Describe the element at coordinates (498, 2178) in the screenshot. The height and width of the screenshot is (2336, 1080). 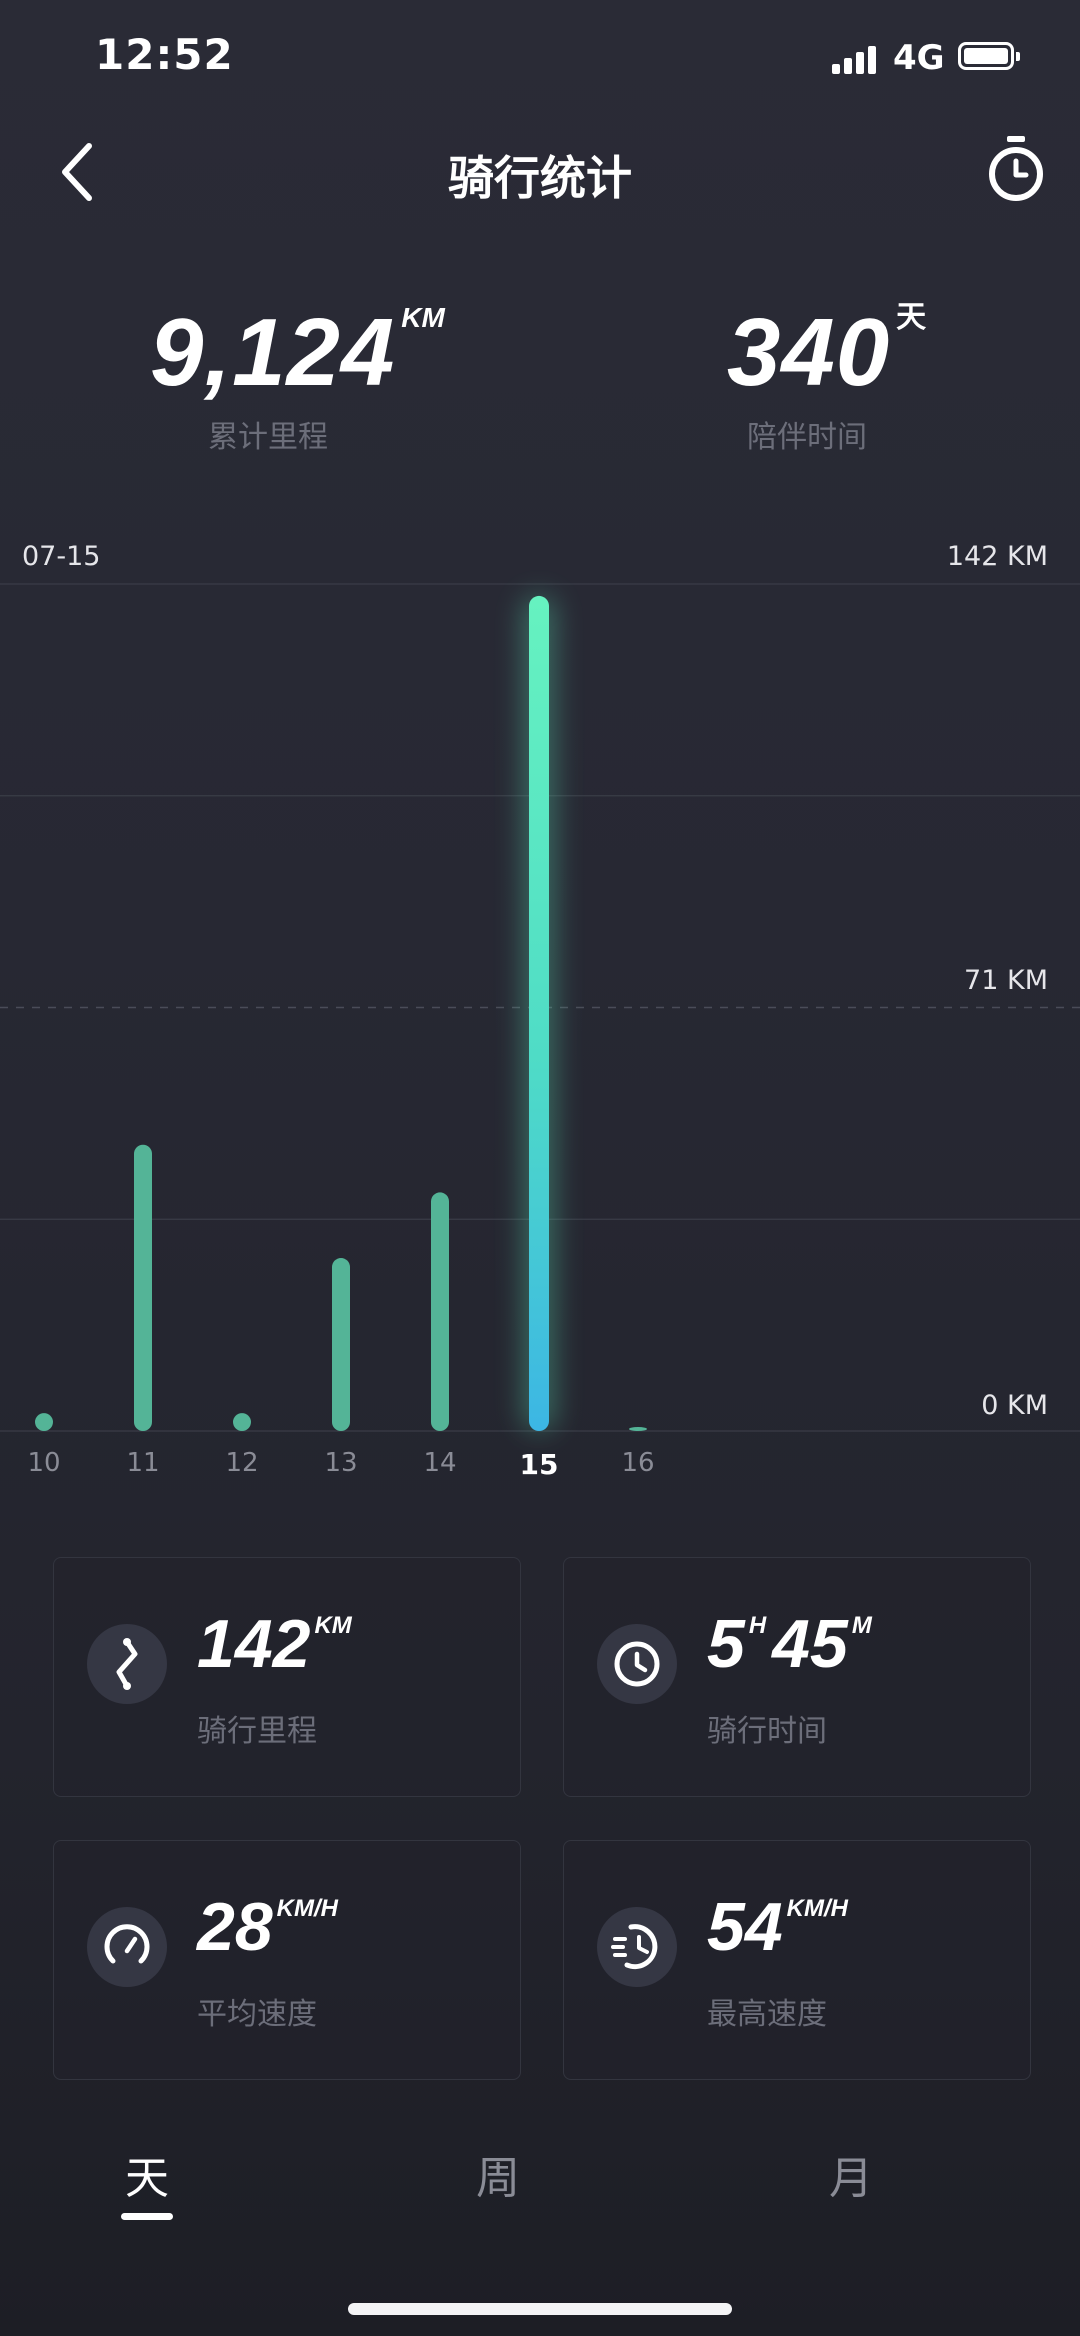
I see `tab-week: 周` at that location.